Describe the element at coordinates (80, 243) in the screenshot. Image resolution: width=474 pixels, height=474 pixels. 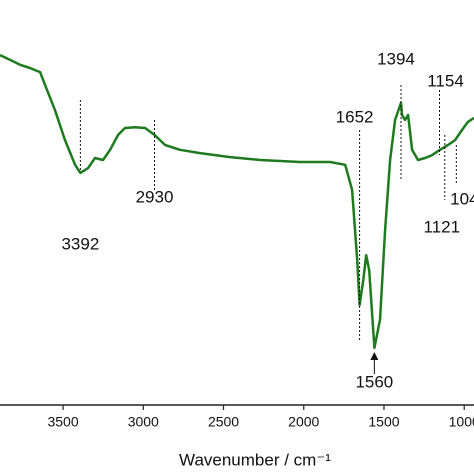
I see `annotation-label: 3392` at that location.